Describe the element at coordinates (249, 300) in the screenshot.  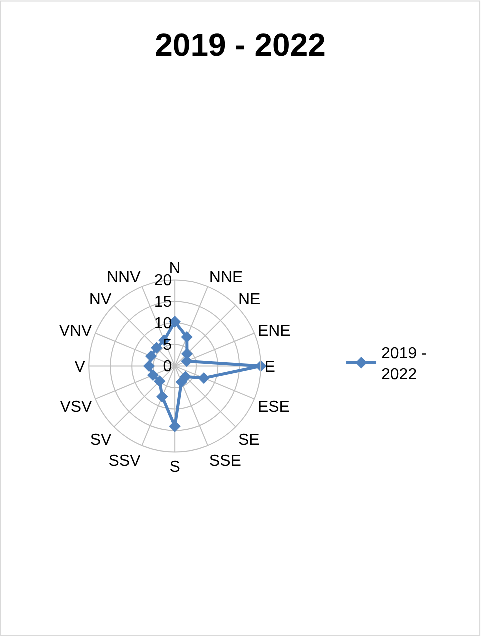
I see `spoke-label: NE` at that location.